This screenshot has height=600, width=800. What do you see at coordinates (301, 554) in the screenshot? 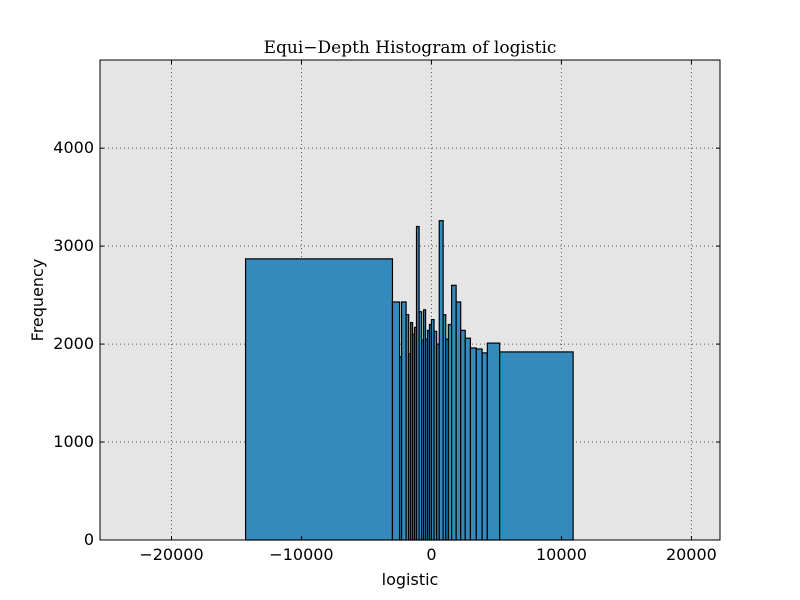
I see `x-tick-label: −10000` at bounding box center [301, 554].